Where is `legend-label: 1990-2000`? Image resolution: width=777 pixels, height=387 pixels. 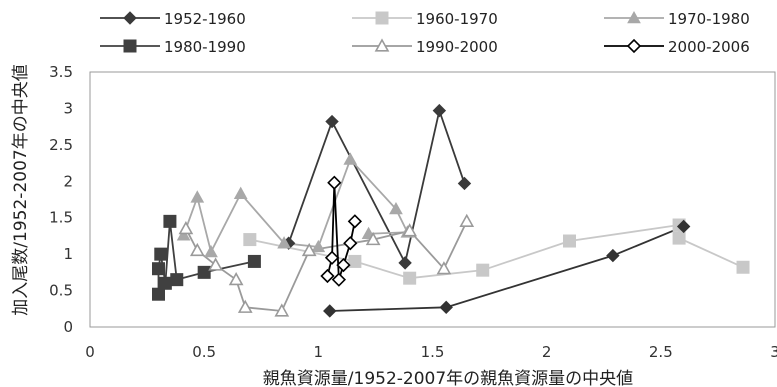 legend-label: 1990-2000 is located at coordinates (457, 47).